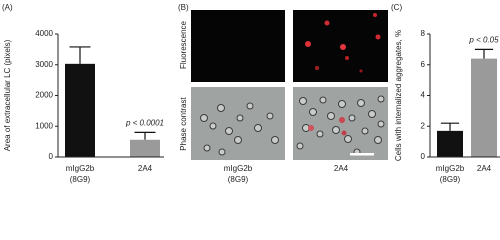 Image resolution: width=500 pixels, height=240 pixels. I want to click on panel-label: (B), so click(183, 7).